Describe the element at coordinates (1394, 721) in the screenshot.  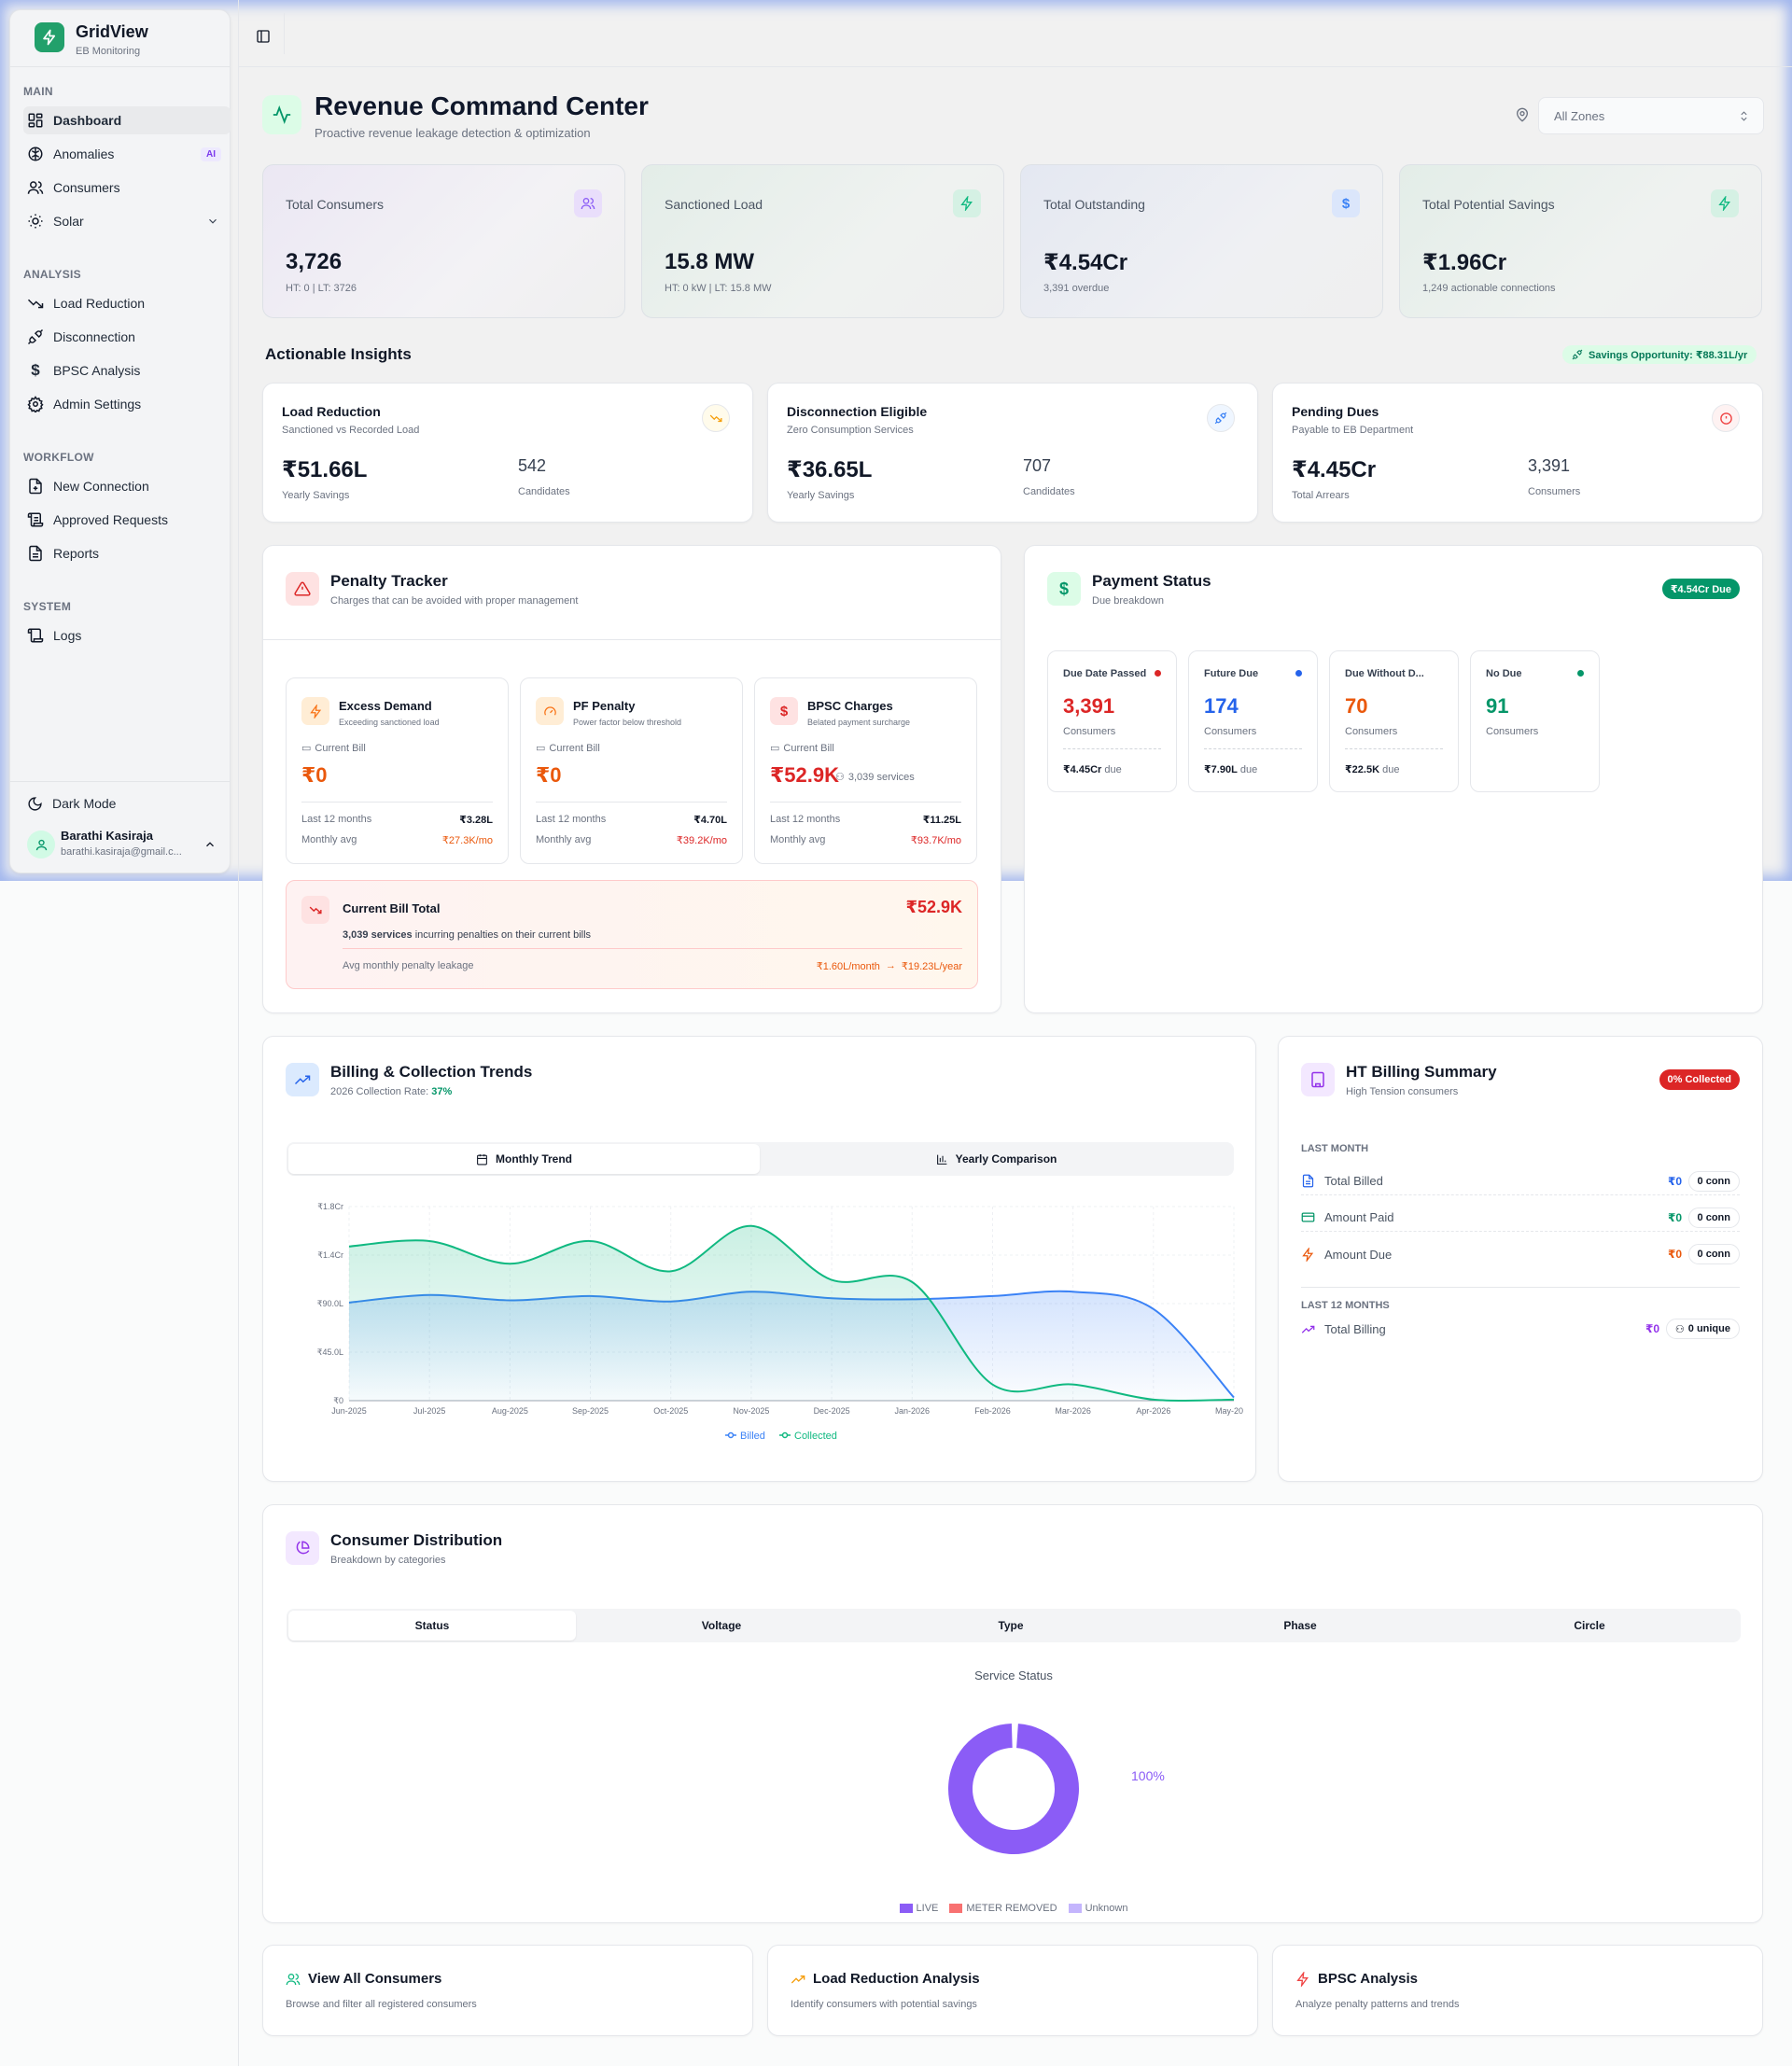
I see `payment-card-due-without-date: Due Without D... 70 Consumers ₹22.5K due` at that location.